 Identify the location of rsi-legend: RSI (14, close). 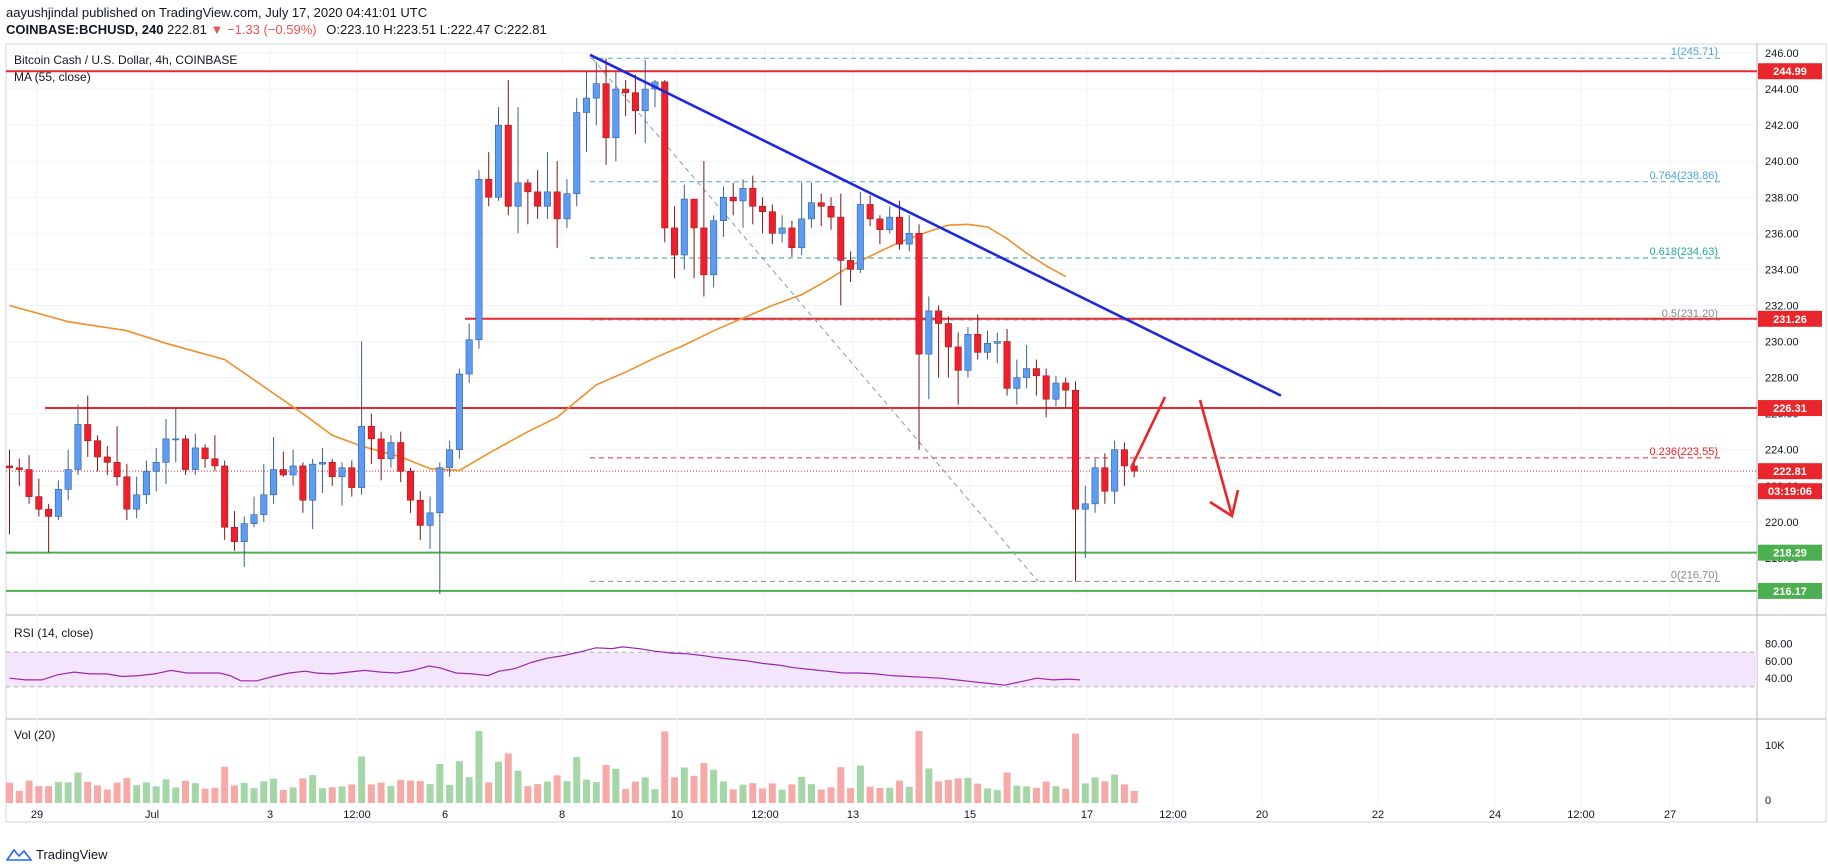
(53, 633).